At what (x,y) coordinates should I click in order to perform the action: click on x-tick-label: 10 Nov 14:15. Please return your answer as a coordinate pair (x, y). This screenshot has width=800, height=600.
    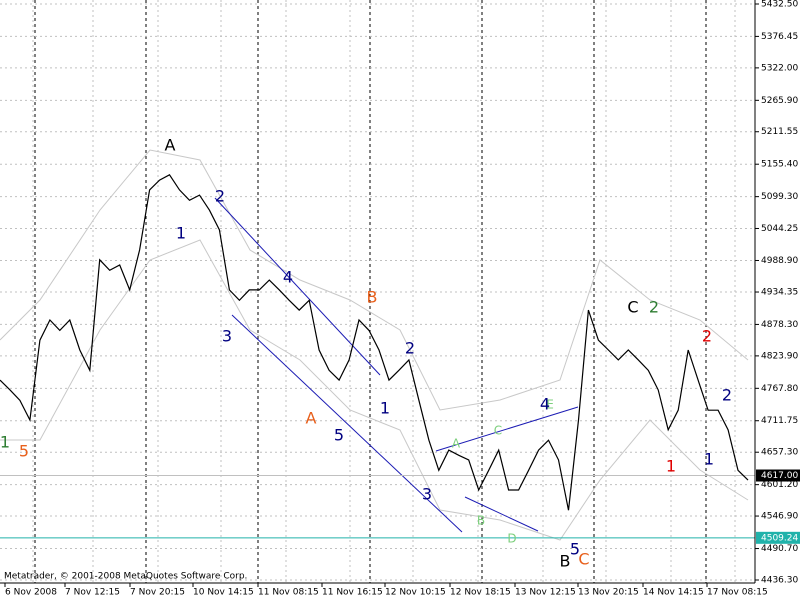
    Looking at the image, I should click on (223, 593).